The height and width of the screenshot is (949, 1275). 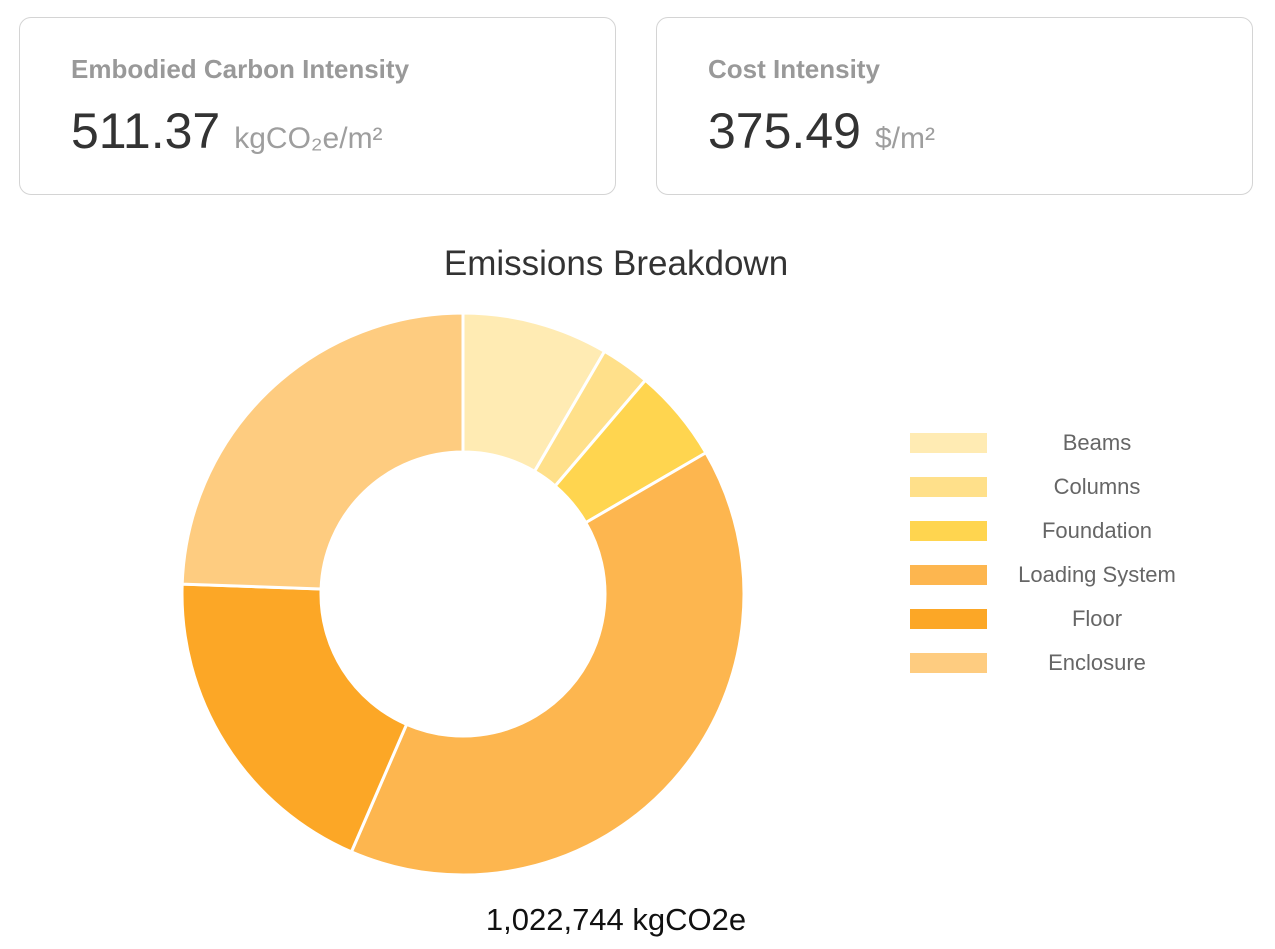 What do you see at coordinates (547, 663) in the screenshot?
I see `slice-loading-system` at bounding box center [547, 663].